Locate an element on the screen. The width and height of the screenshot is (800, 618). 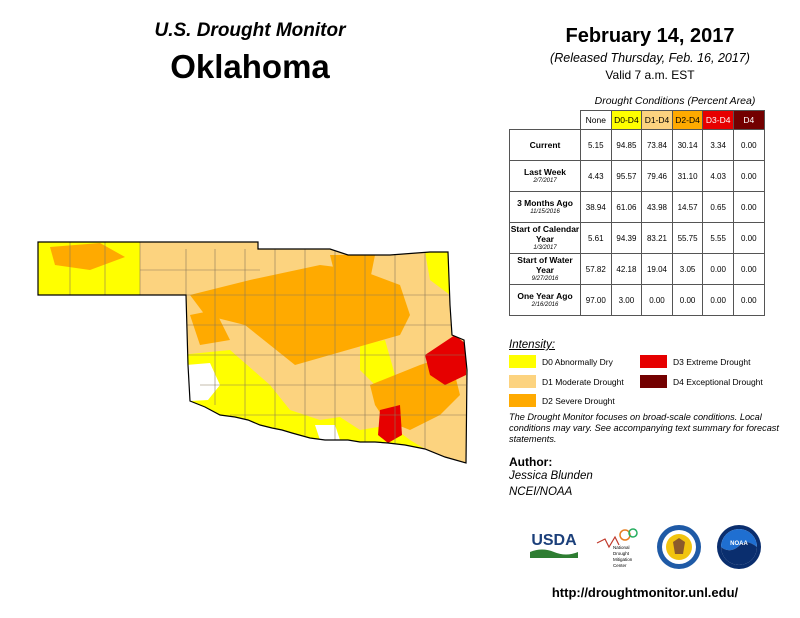
table-cell: 57.82 is located at coordinates (596, 269).